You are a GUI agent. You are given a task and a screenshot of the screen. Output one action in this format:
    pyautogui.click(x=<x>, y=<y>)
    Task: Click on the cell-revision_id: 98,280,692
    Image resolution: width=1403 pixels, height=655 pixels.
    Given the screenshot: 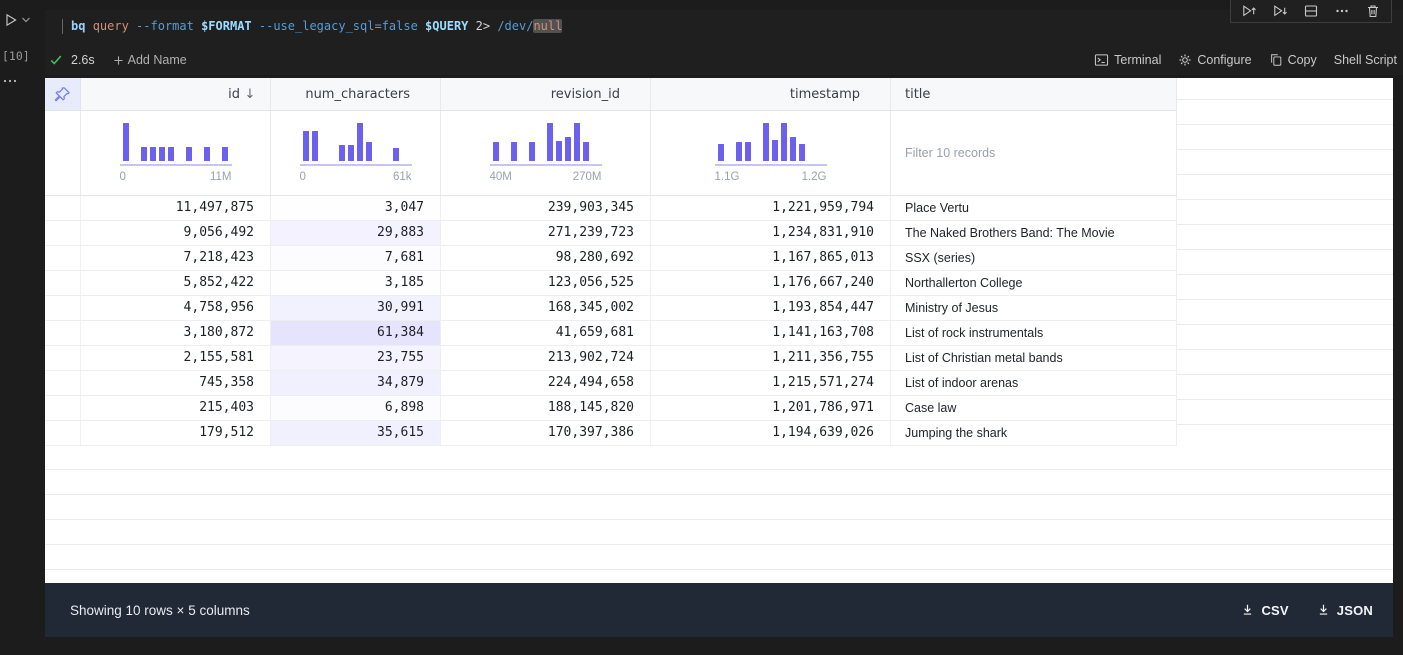 What is the action you would take?
    pyautogui.click(x=546, y=258)
    